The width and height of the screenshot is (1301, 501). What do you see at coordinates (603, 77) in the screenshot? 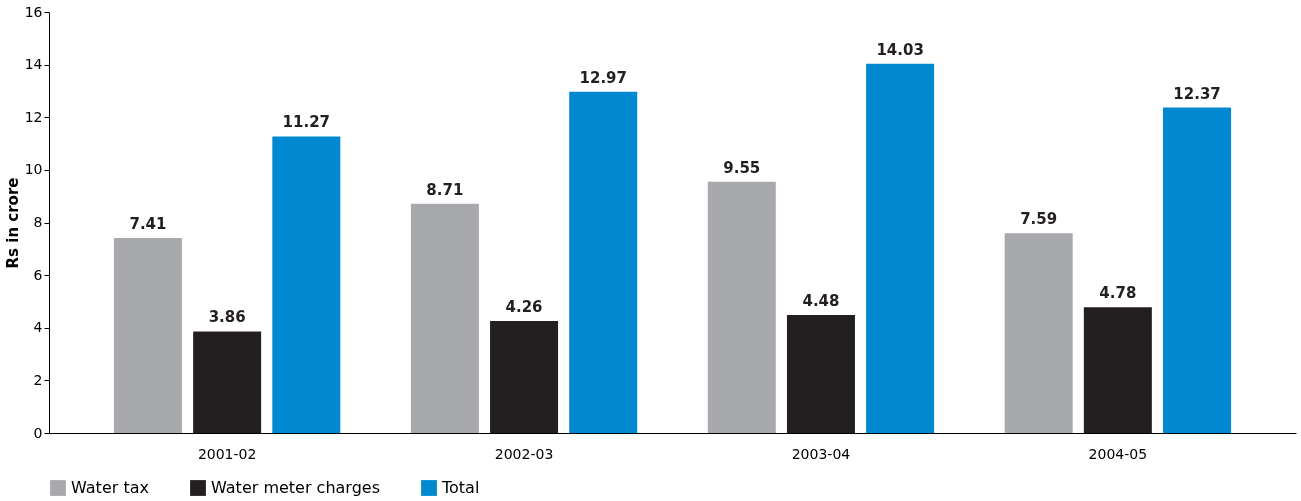
I see `data-label: 12.97` at bounding box center [603, 77].